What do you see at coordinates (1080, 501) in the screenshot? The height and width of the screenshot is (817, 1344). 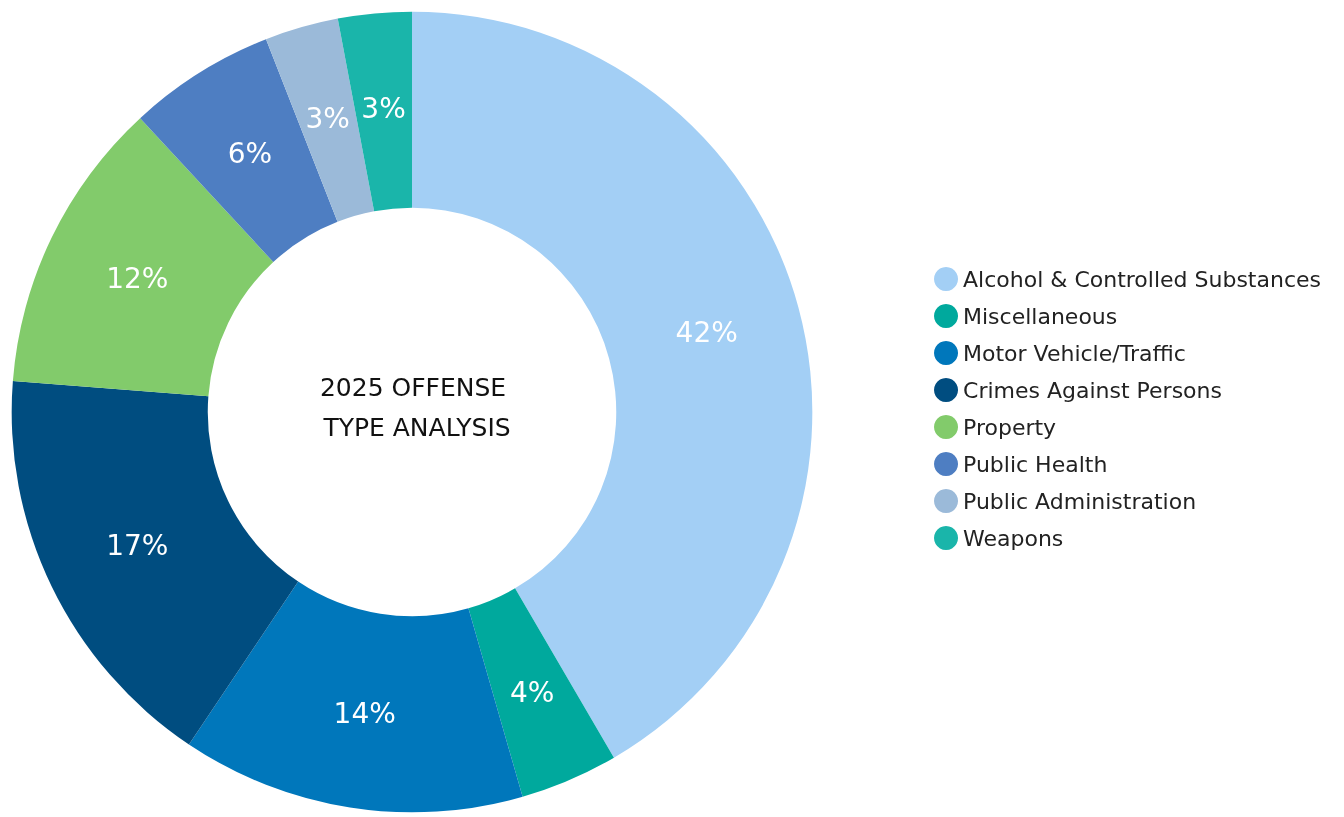 I see `legend-label: Public Administration` at bounding box center [1080, 501].